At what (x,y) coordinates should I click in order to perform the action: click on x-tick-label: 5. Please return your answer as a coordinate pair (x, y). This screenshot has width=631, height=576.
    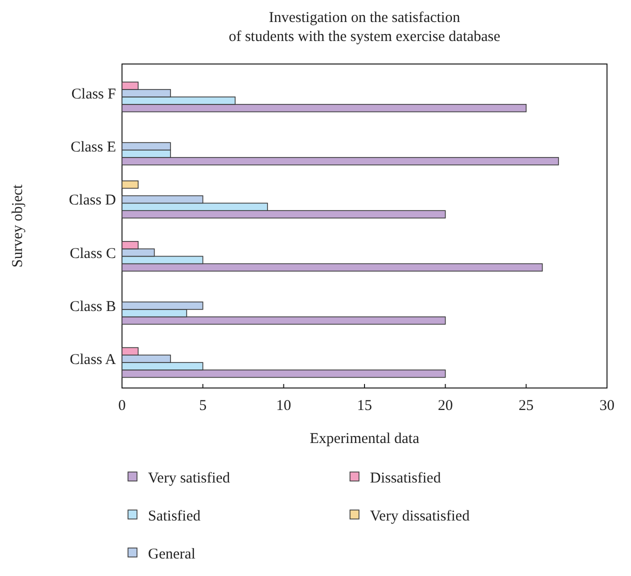
    Looking at the image, I should click on (203, 406).